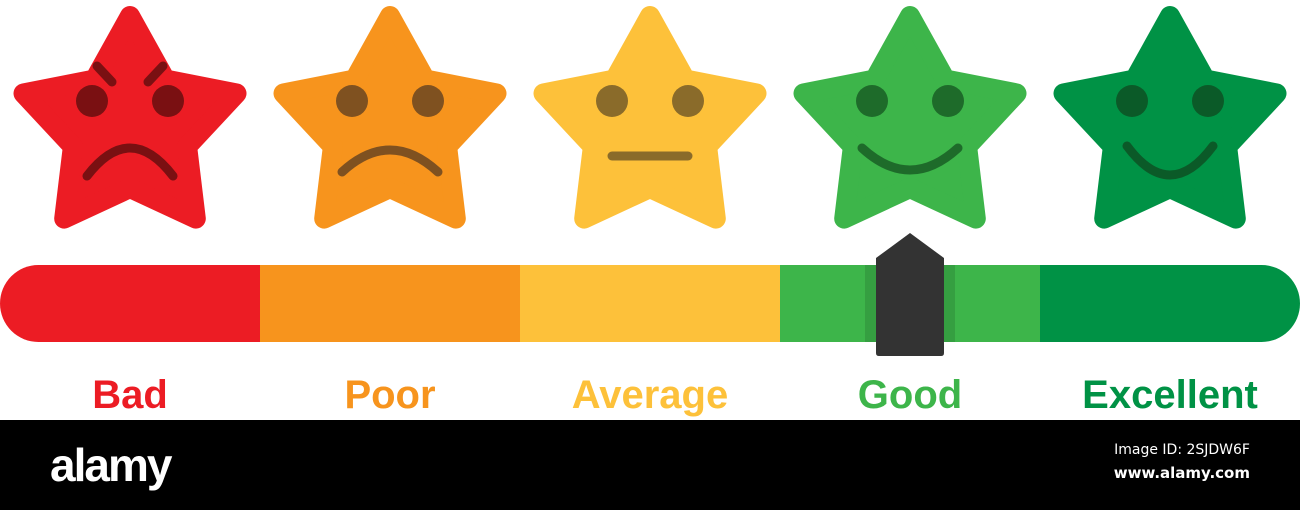  Describe the element at coordinates (650, 395) in the screenshot. I see `label-average: Average` at that location.